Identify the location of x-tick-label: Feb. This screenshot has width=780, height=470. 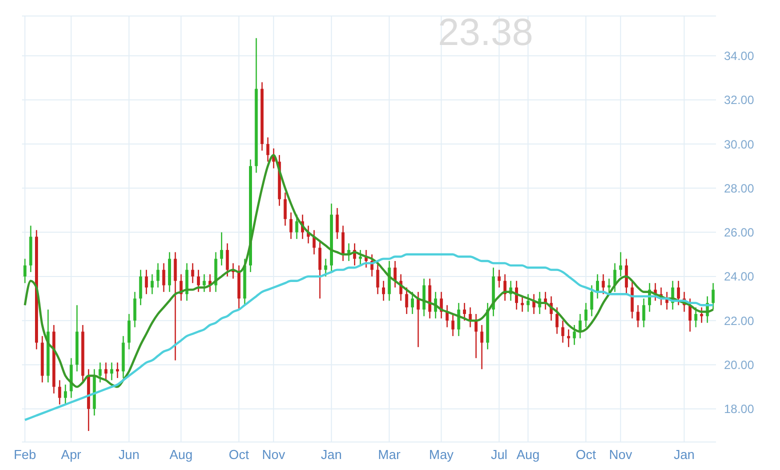
(25, 454).